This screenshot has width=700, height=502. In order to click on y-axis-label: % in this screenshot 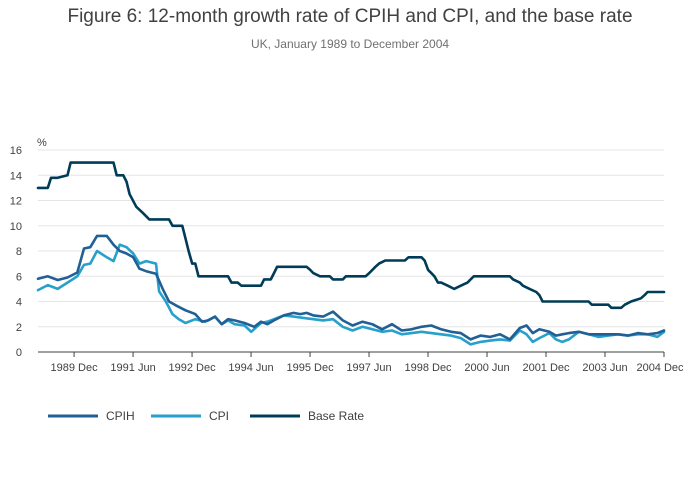, I will do `click(42, 143)`.